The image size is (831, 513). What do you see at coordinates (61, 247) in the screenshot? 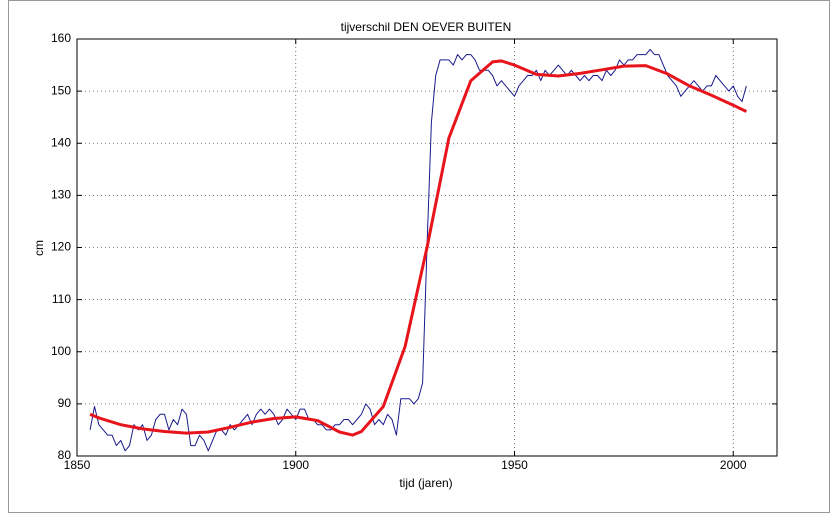
I see `y-tick-label: 120` at bounding box center [61, 247].